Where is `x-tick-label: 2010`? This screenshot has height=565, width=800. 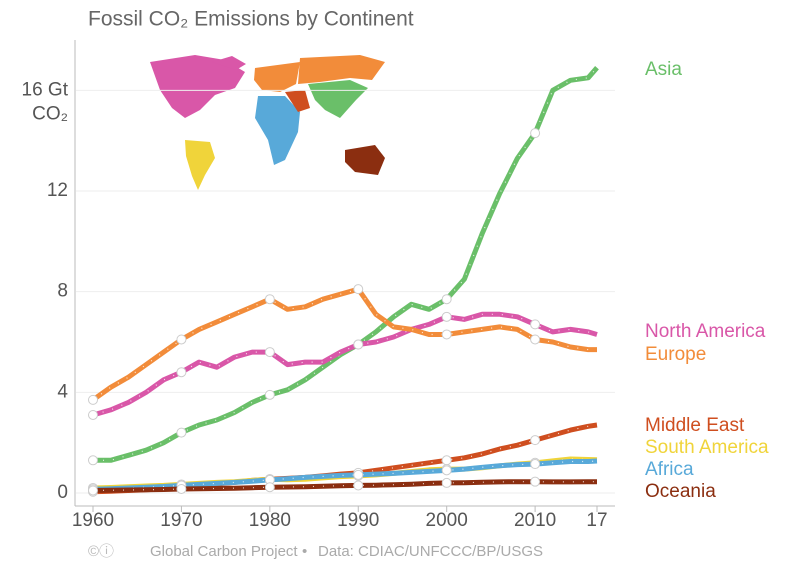 x-tick-label: 2010 is located at coordinates (535, 520).